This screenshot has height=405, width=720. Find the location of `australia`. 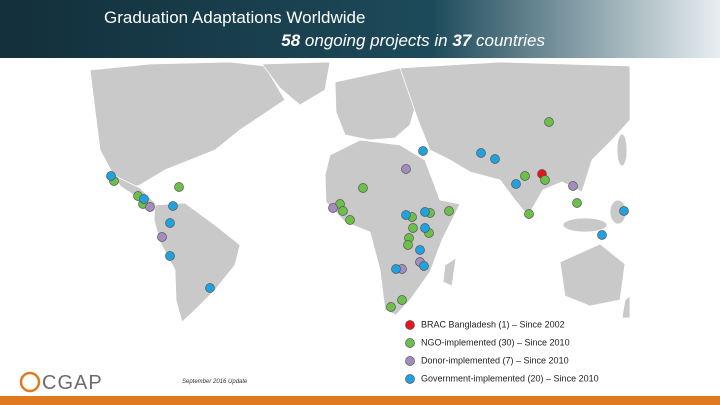

australia is located at coordinates (592, 275).